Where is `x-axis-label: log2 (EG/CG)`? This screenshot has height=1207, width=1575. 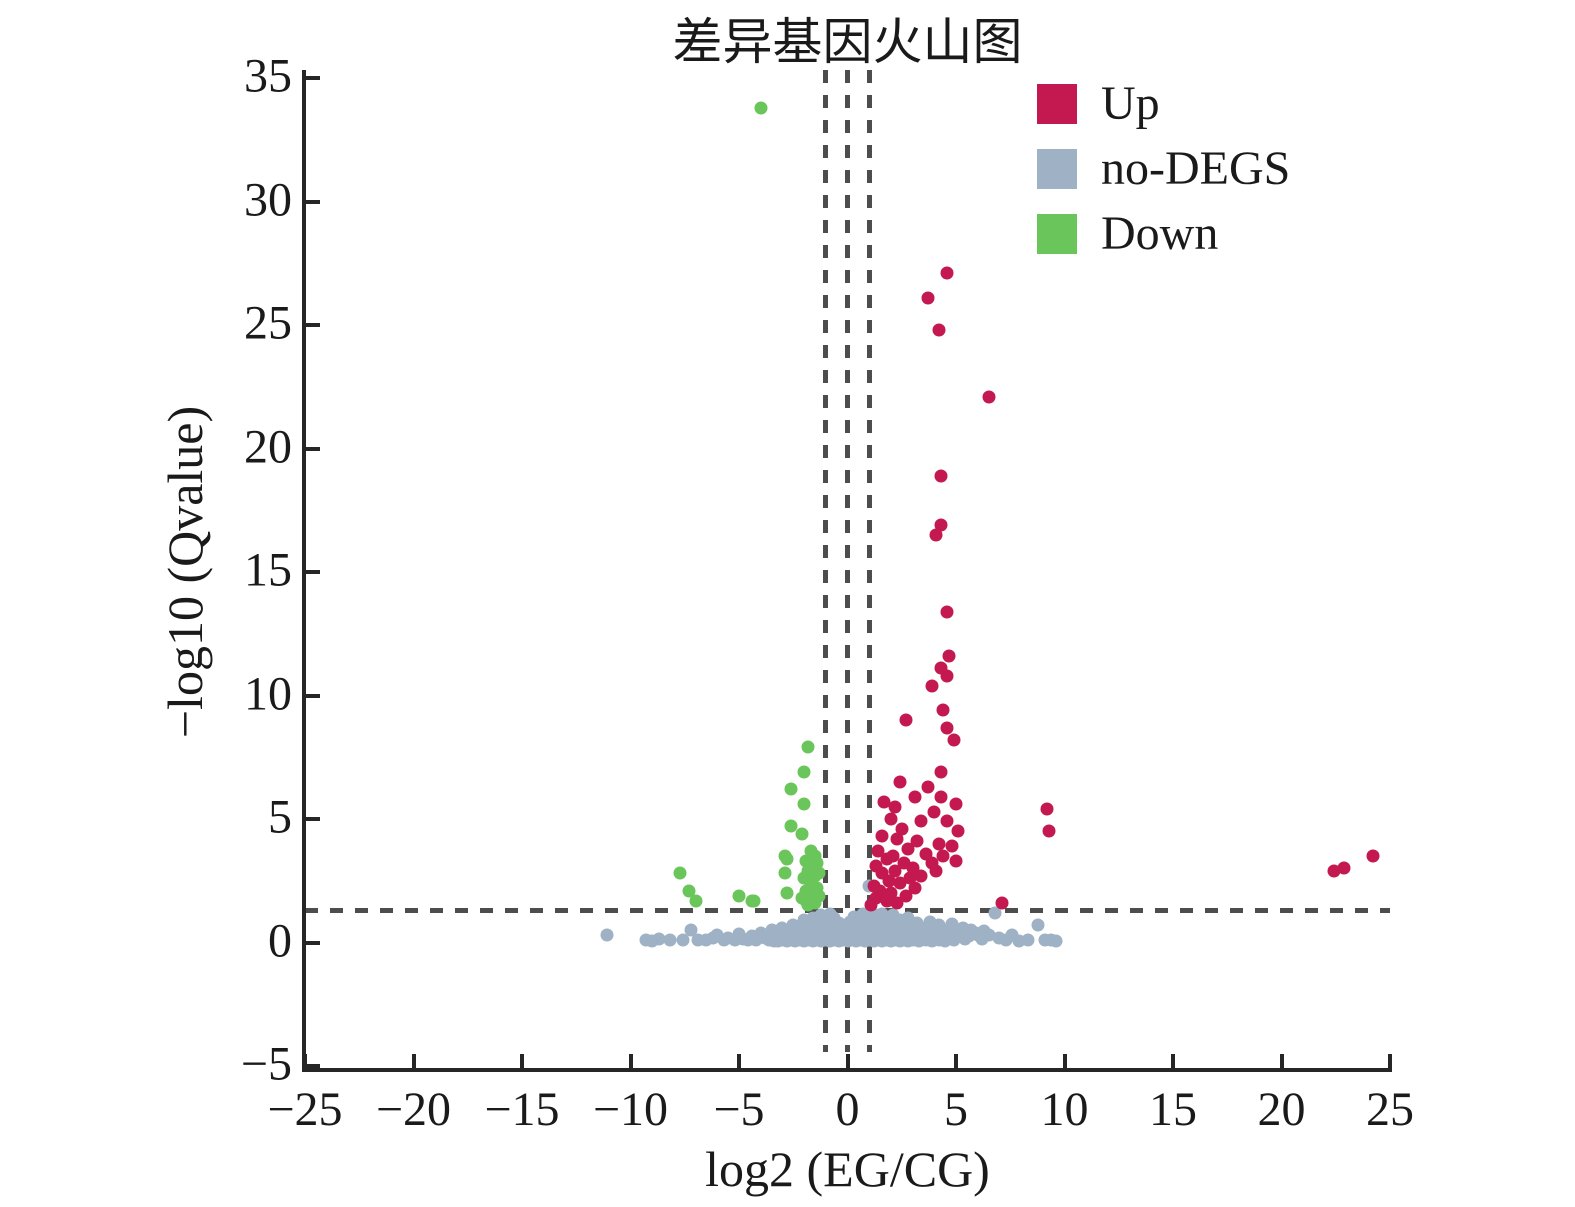 x-axis-label: log2 (EG/CG) is located at coordinates (847, 1169).